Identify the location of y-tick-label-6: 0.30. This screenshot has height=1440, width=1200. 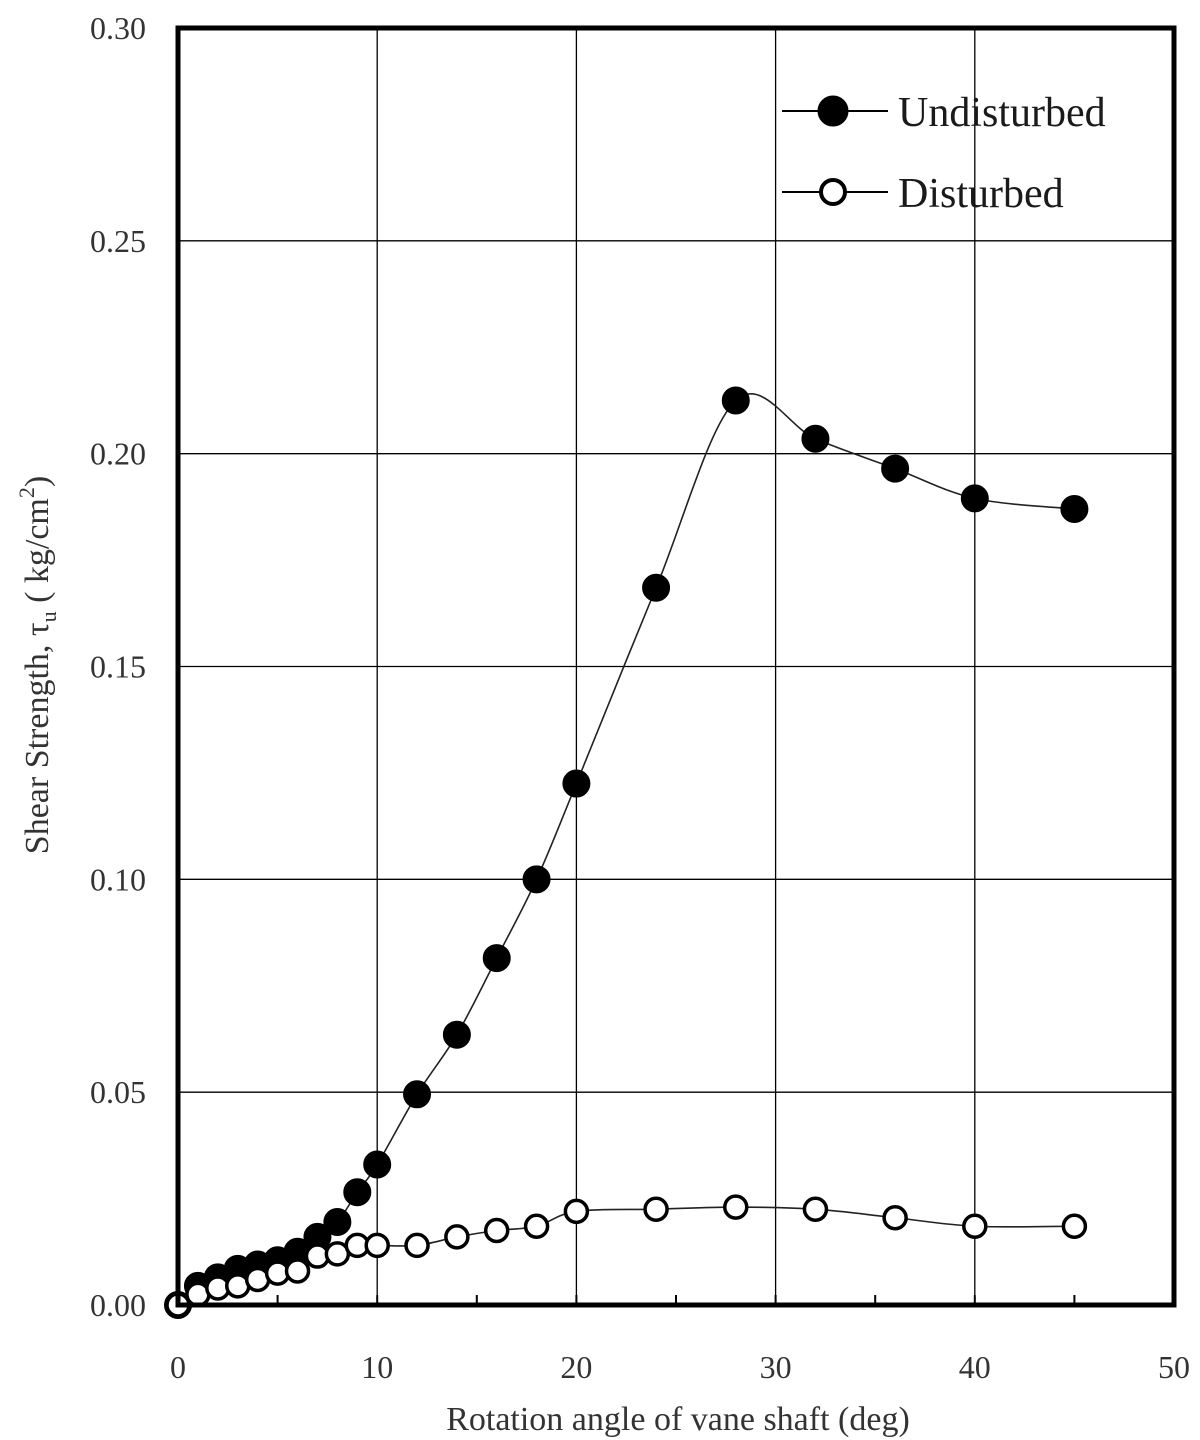
(118, 28).